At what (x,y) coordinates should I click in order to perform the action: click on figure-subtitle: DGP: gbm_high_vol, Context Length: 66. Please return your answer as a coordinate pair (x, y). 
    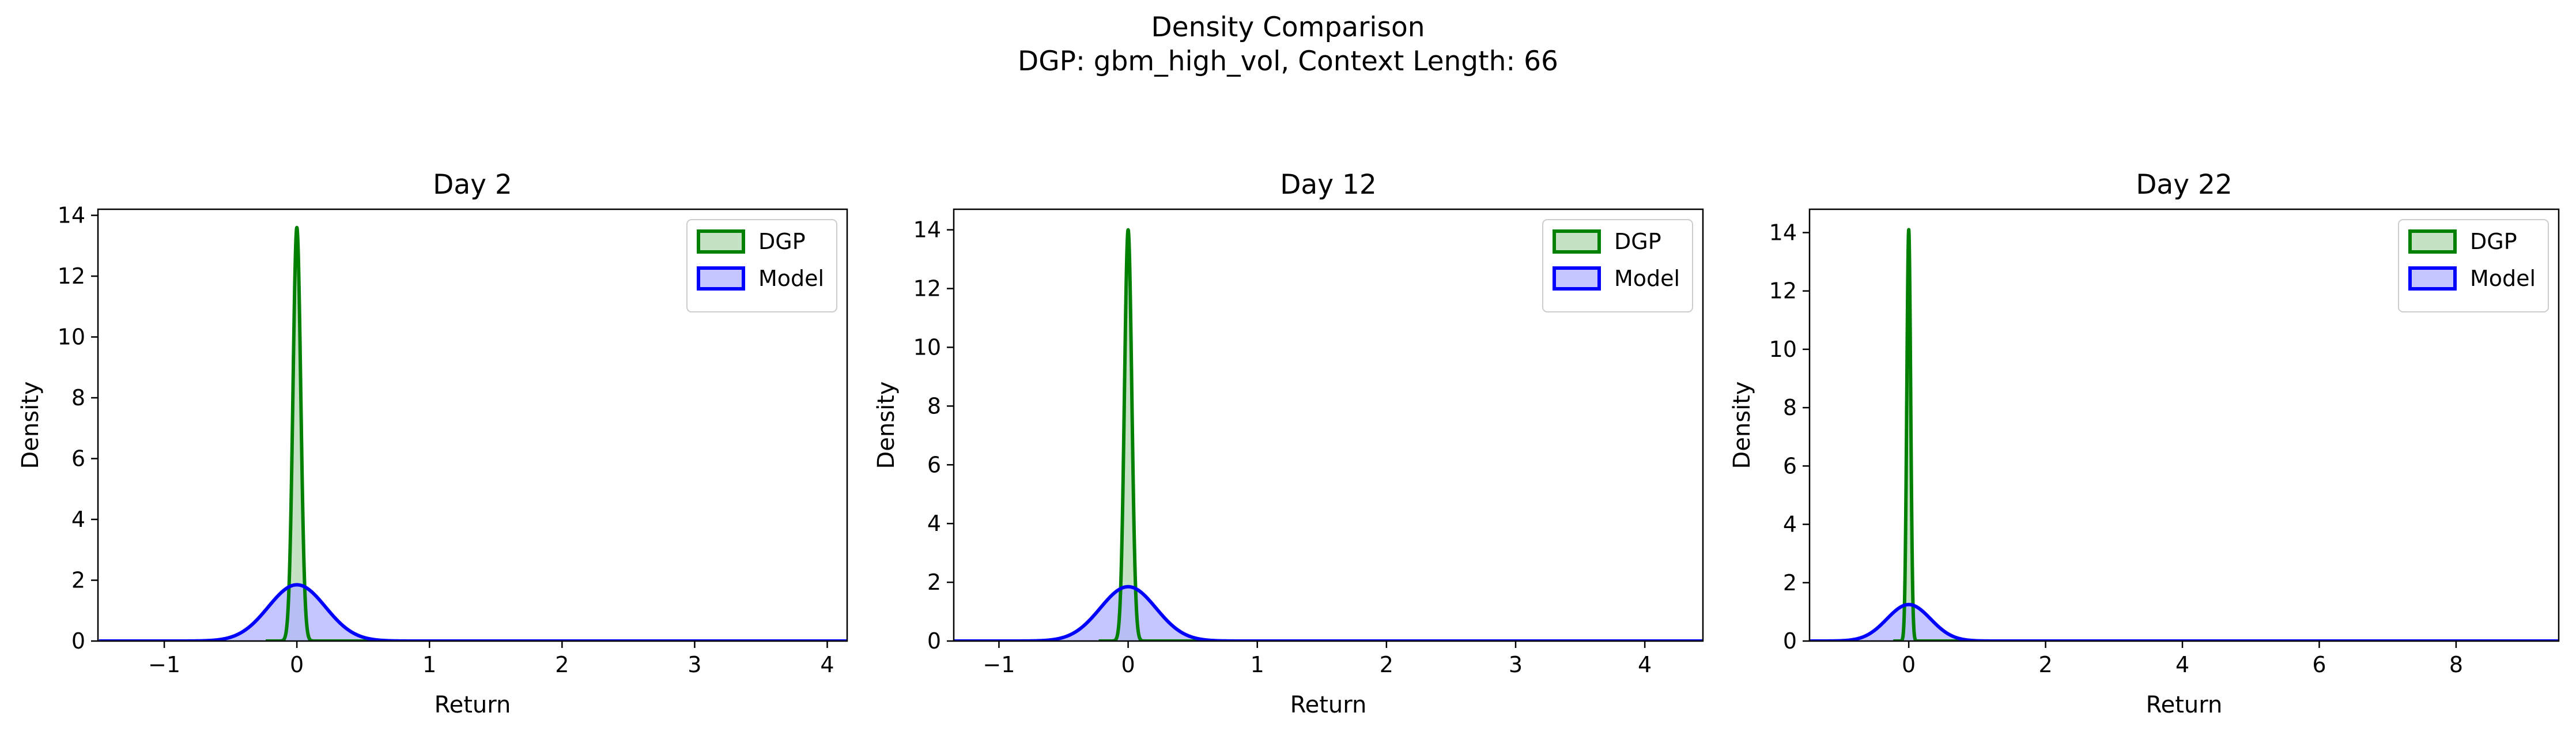
    Looking at the image, I should click on (1288, 61).